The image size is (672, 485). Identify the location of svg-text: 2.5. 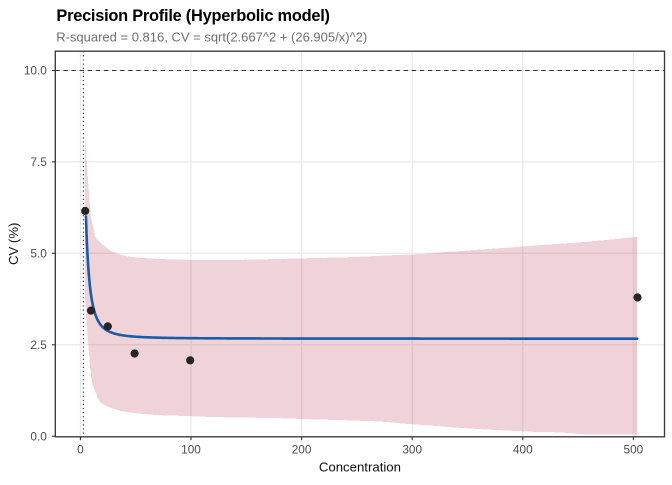
(38, 345).